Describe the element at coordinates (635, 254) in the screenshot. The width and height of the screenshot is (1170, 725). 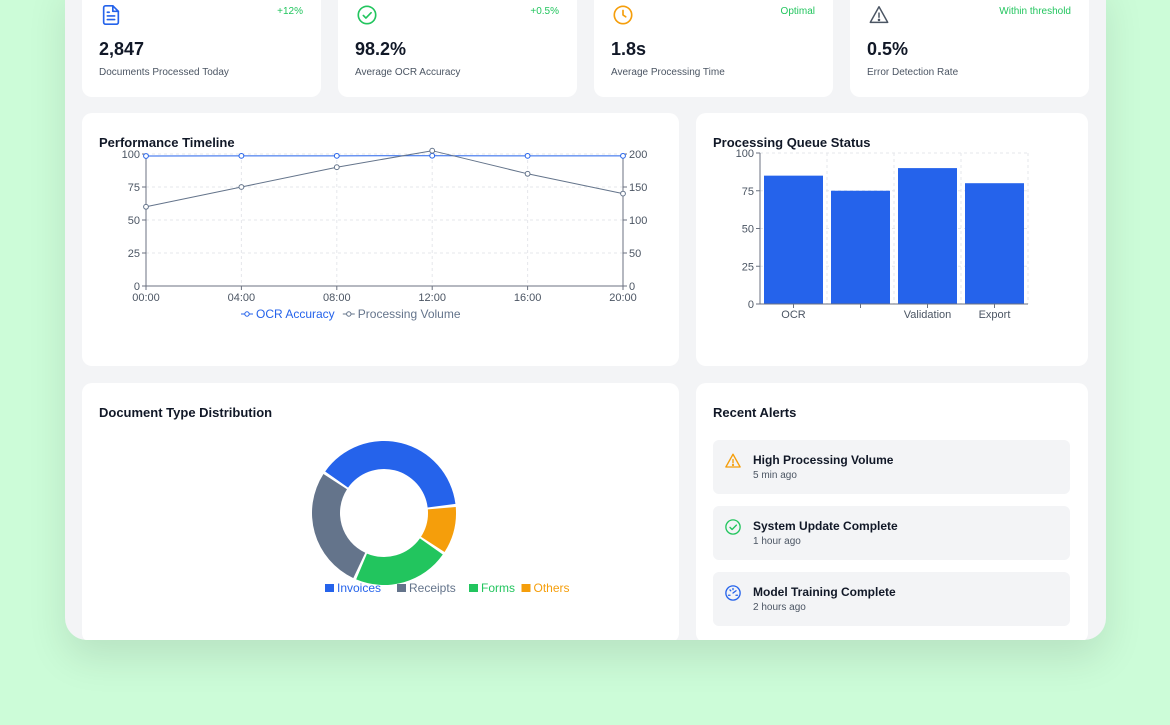
I see `y-right-tick-label: 50` at that location.